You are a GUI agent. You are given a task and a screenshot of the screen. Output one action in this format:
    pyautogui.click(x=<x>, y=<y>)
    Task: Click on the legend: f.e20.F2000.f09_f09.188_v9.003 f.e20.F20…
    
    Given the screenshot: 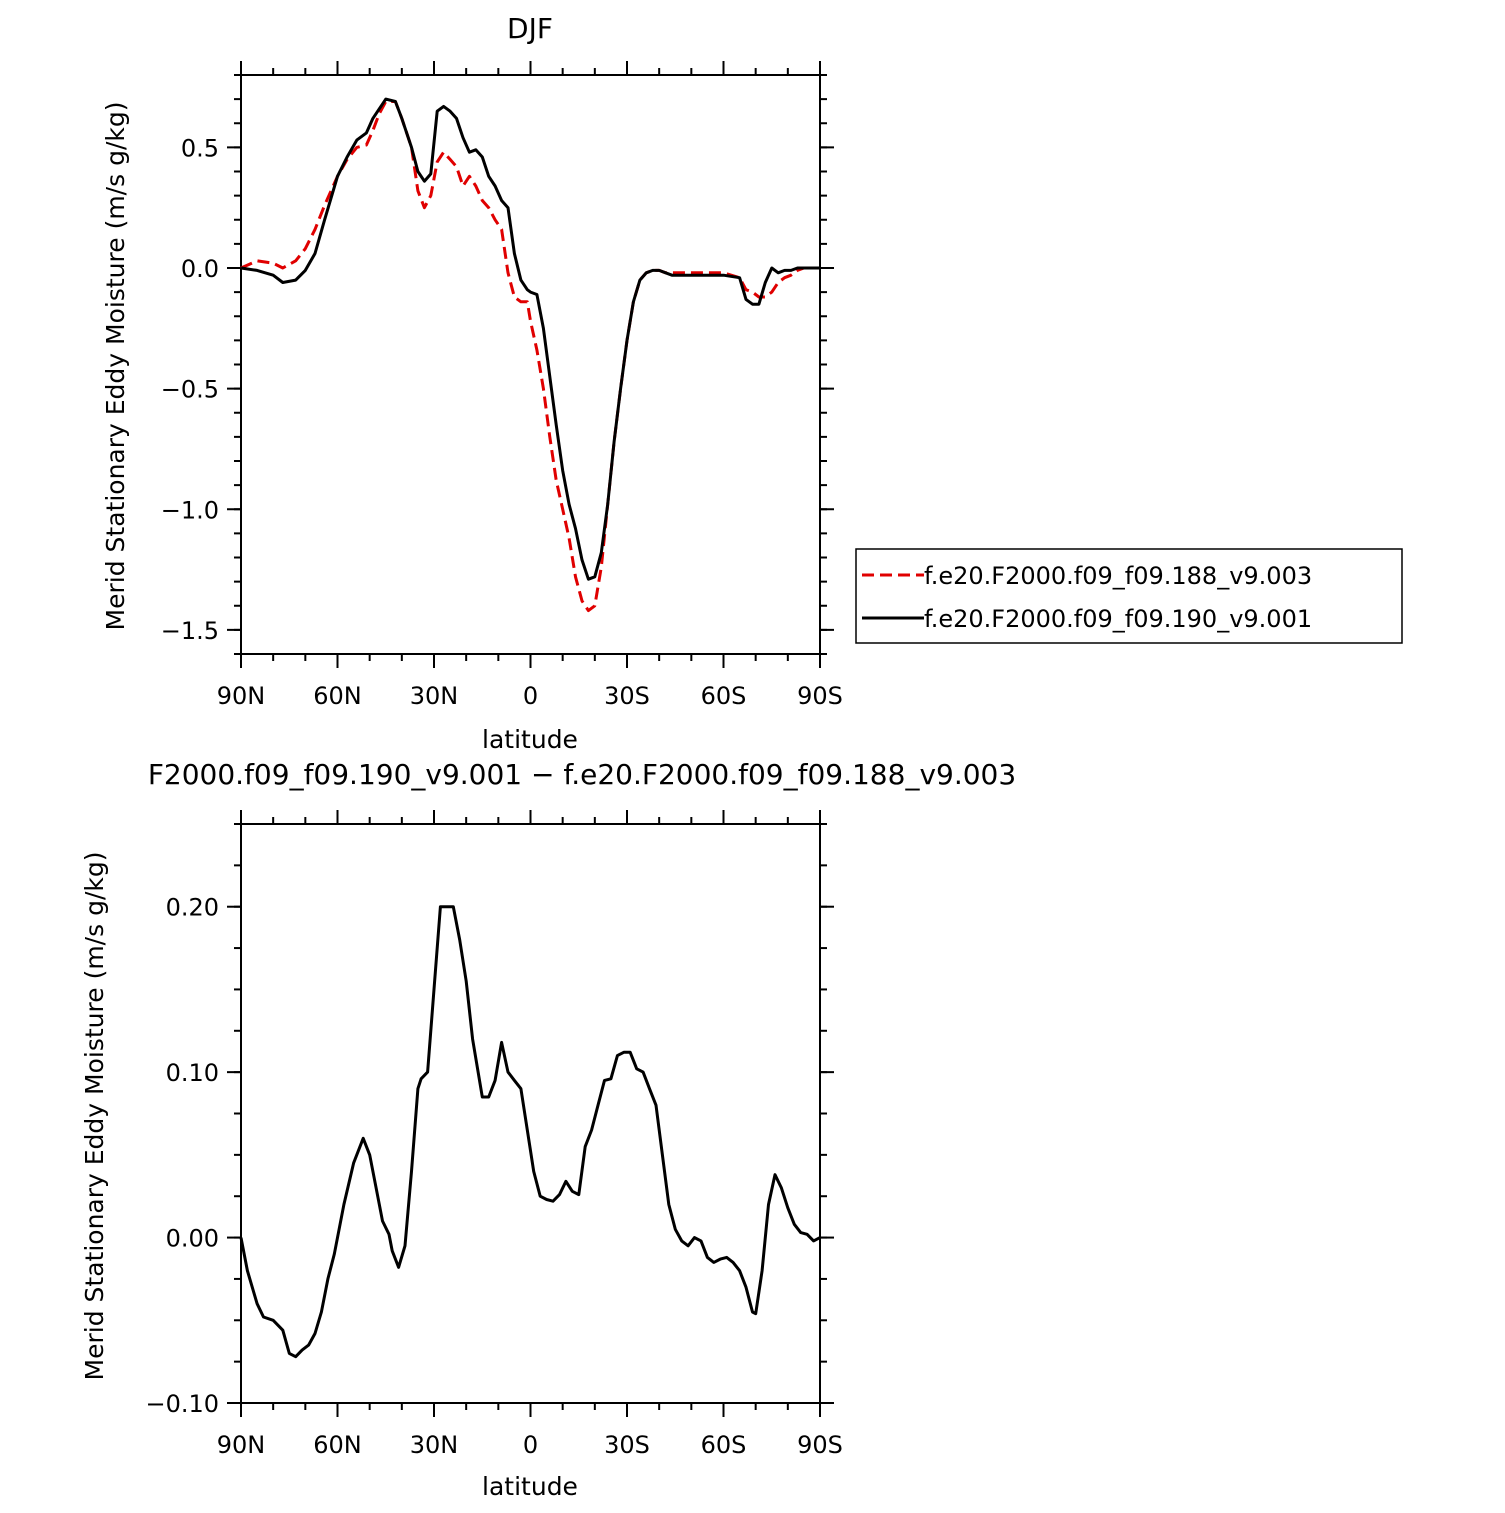 What is the action you would take?
    pyautogui.click(x=1129, y=596)
    